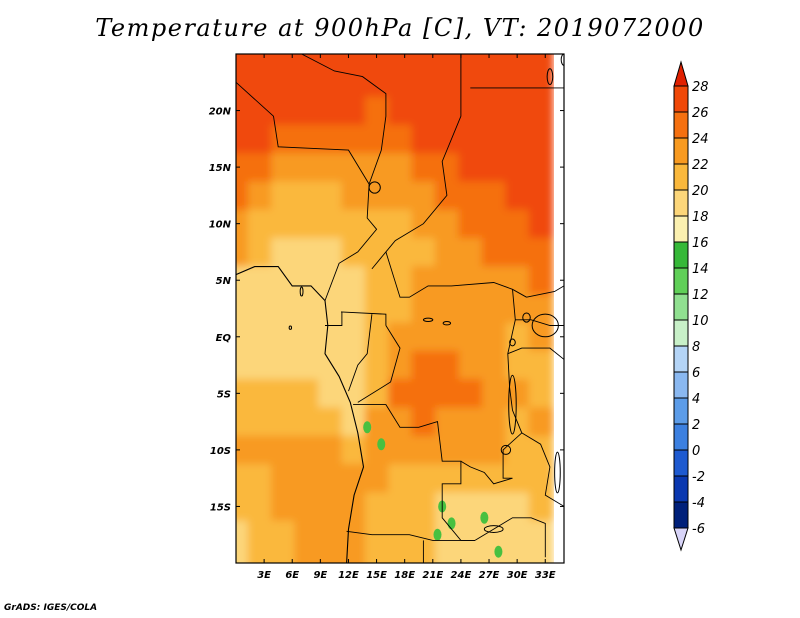 Image resolution: width=800 pixels, height=618 pixels. Describe the element at coordinates (51, 608) in the screenshot. I see `grads-credit: GrADS: IGES/COLA` at that location.